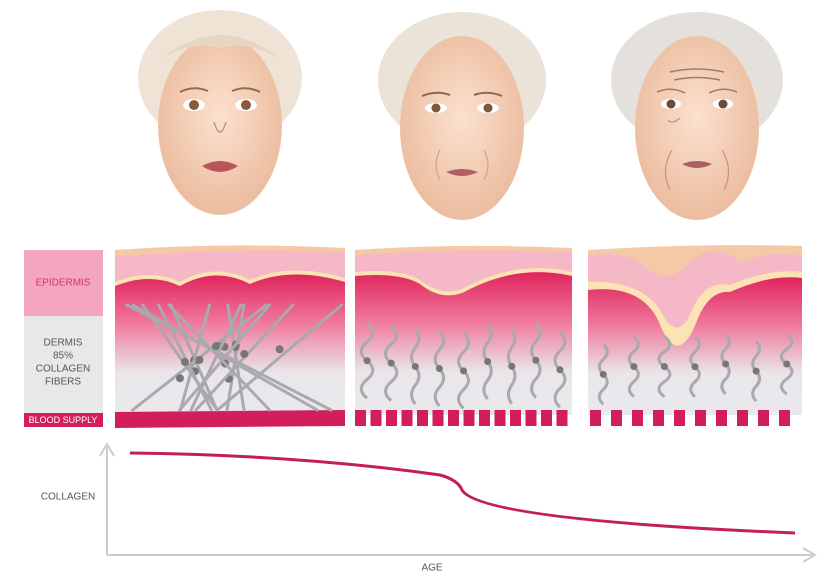 The image size is (826, 581). Describe the element at coordinates (220, 112) in the screenshot. I see `face-young` at that location.